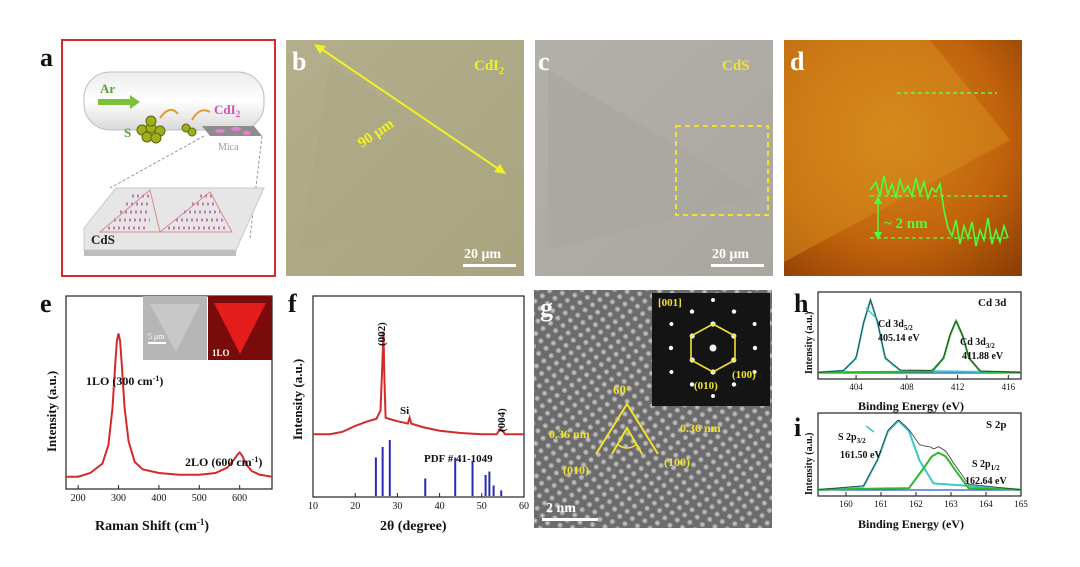 Image resolution: width=1080 pixels, height=567 pixels. What do you see at coordinates (736, 66) in the screenshot?
I see `material-label: CdS` at bounding box center [736, 66].